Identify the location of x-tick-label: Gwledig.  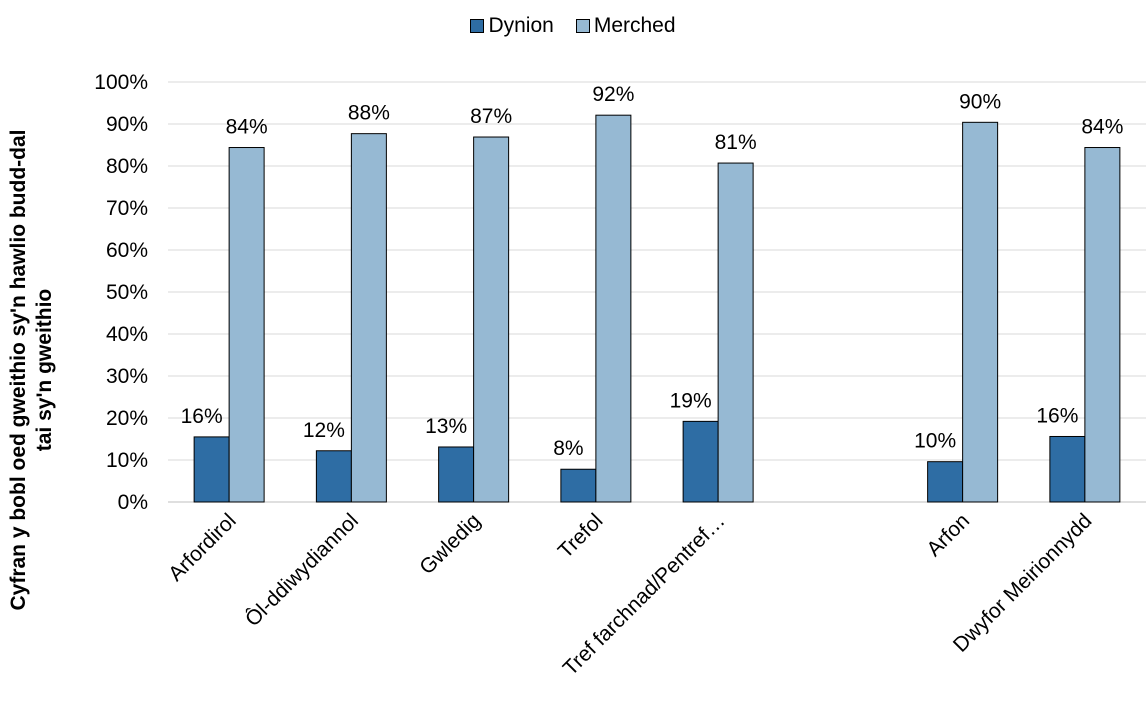
(450, 544).